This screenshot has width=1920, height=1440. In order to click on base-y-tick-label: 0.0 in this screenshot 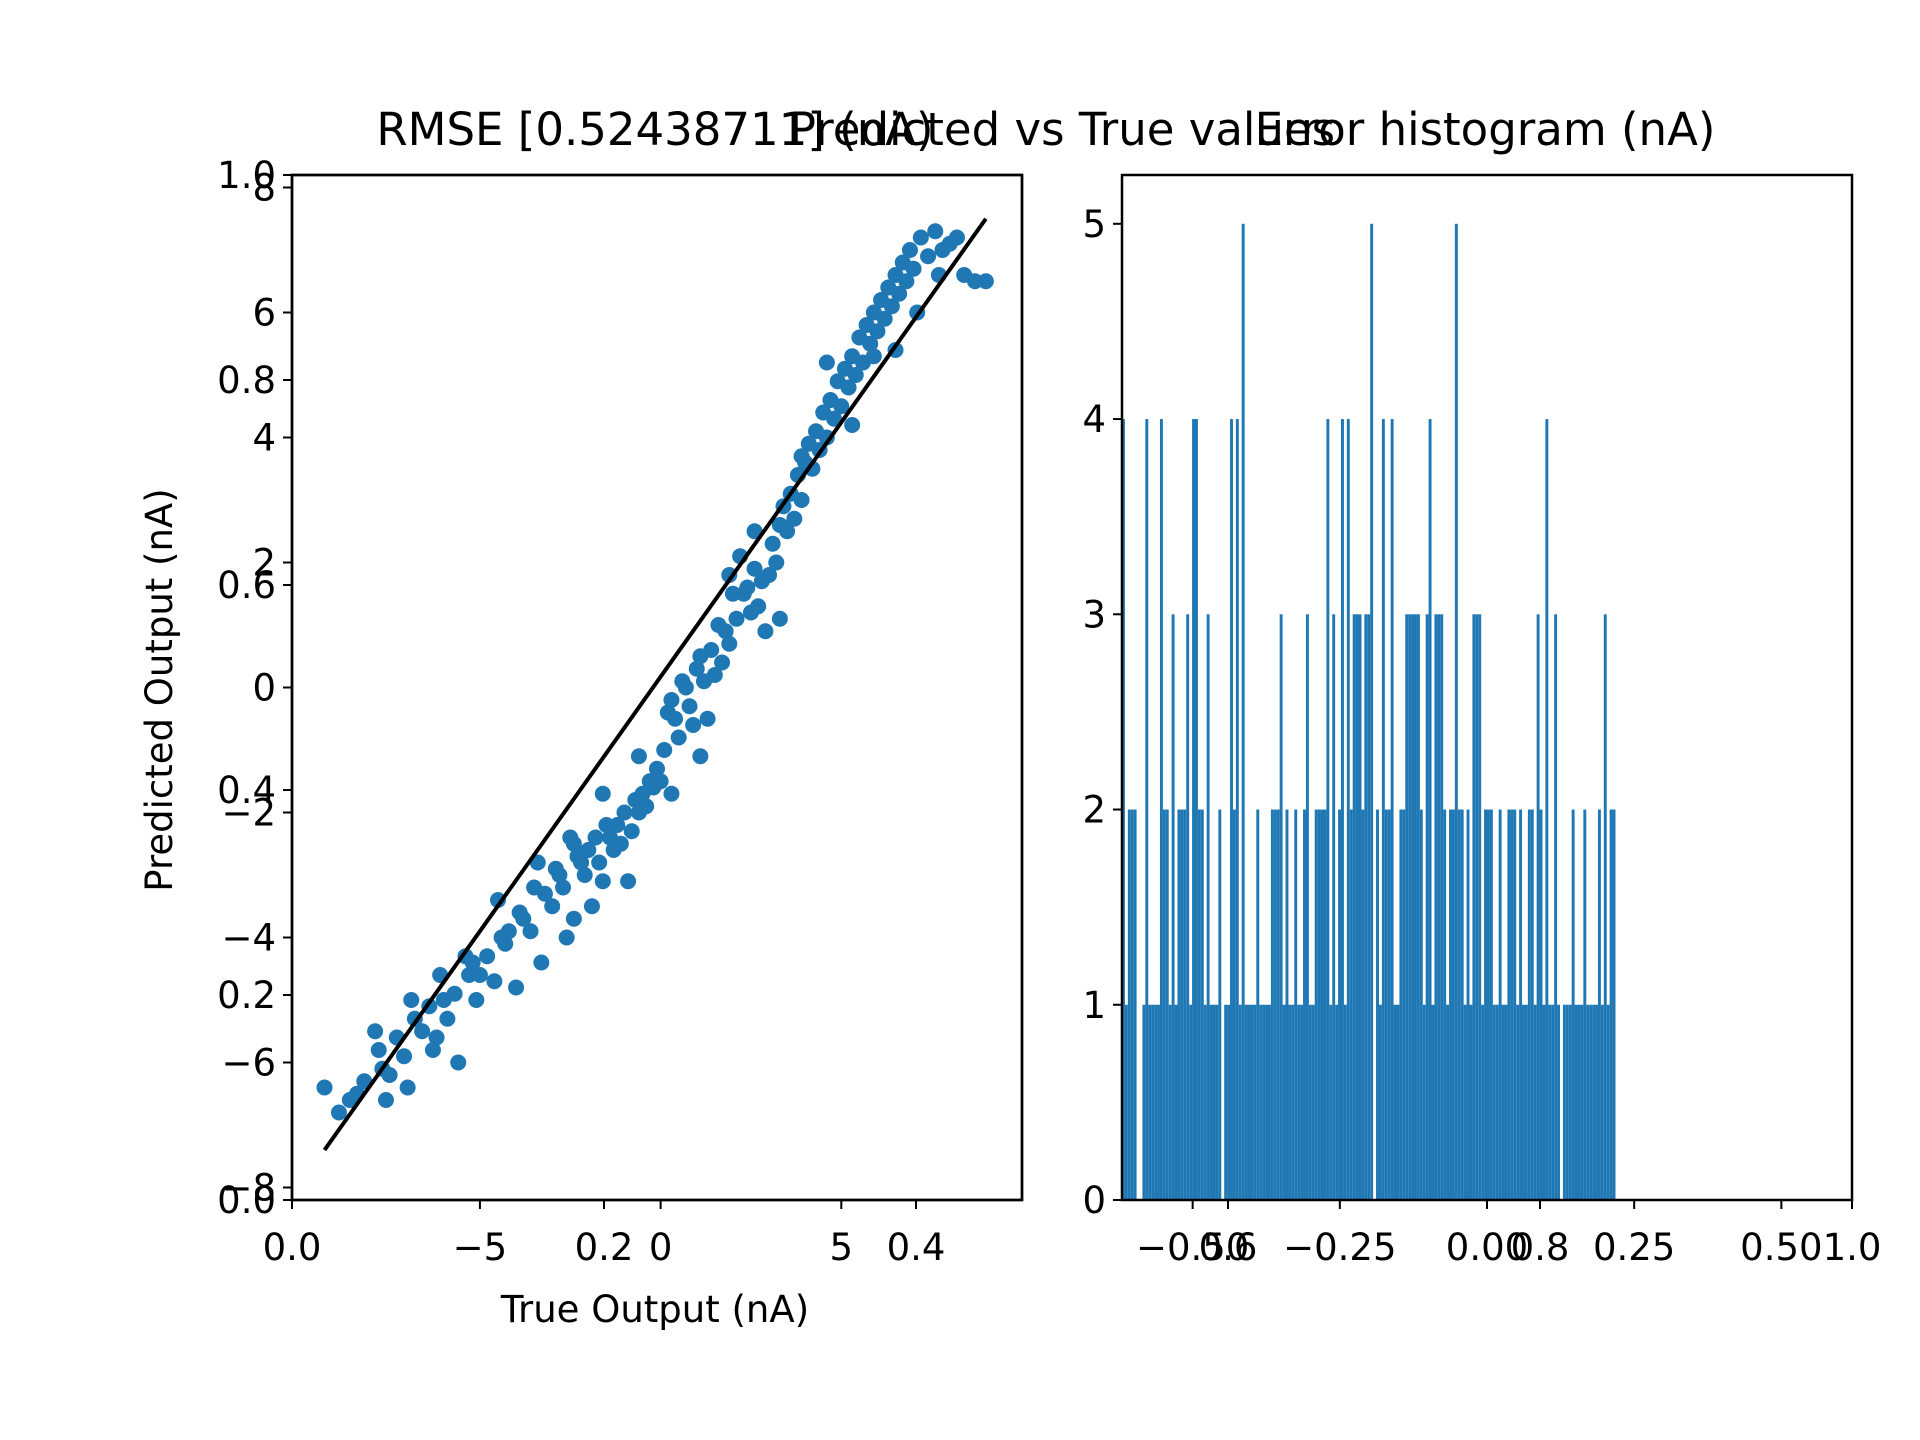, I will do `click(246, 1200)`.